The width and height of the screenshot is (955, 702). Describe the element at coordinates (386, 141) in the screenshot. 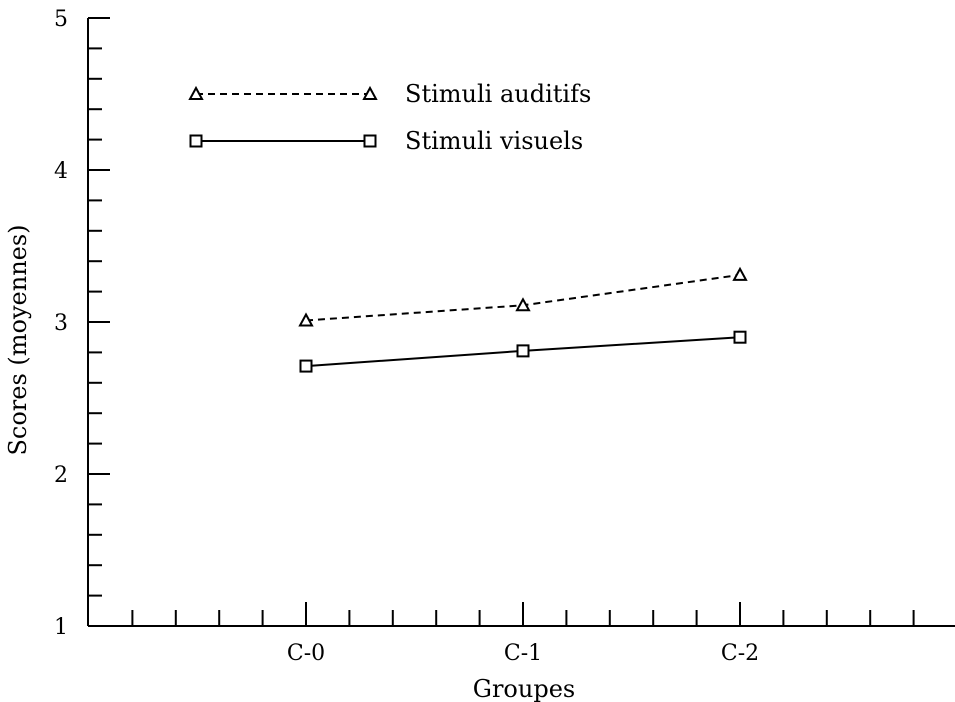

I see `legend-item: Stimuli visuels` at that location.